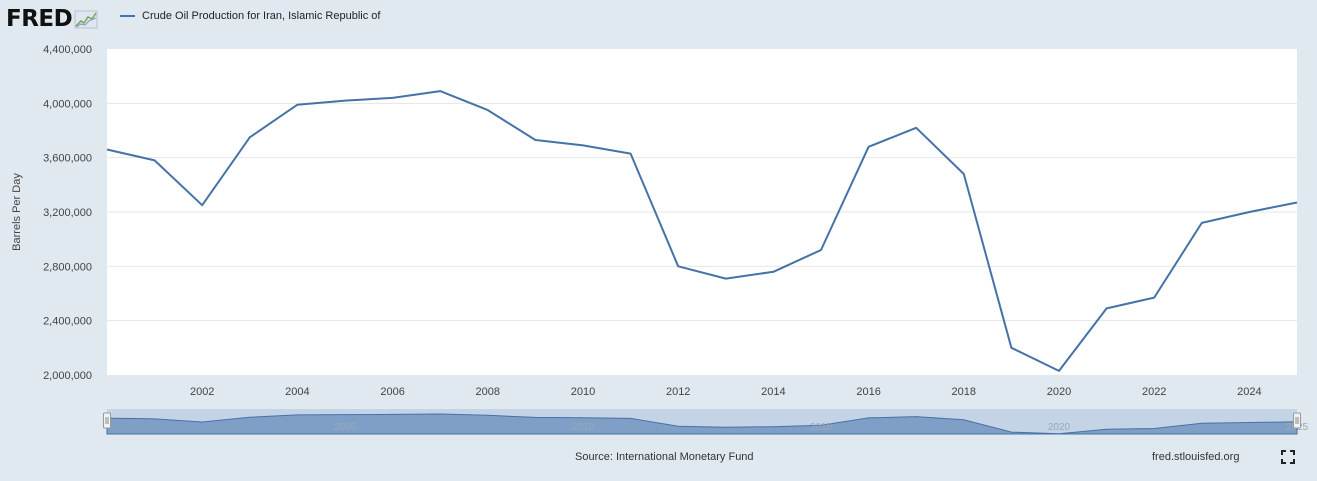 The height and width of the screenshot is (481, 1317). Describe the element at coordinates (583, 427) in the screenshot. I see `navigator-label: 2010` at that location.